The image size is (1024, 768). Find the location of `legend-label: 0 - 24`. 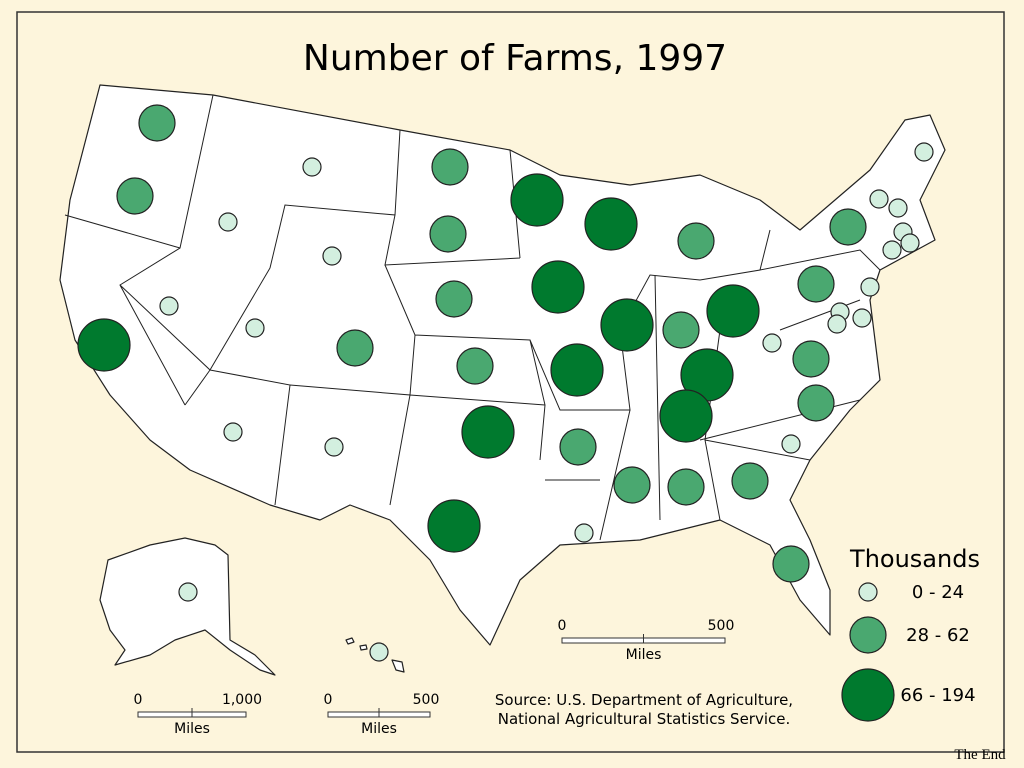

legend-label: 0 - 24 is located at coordinates (938, 592).